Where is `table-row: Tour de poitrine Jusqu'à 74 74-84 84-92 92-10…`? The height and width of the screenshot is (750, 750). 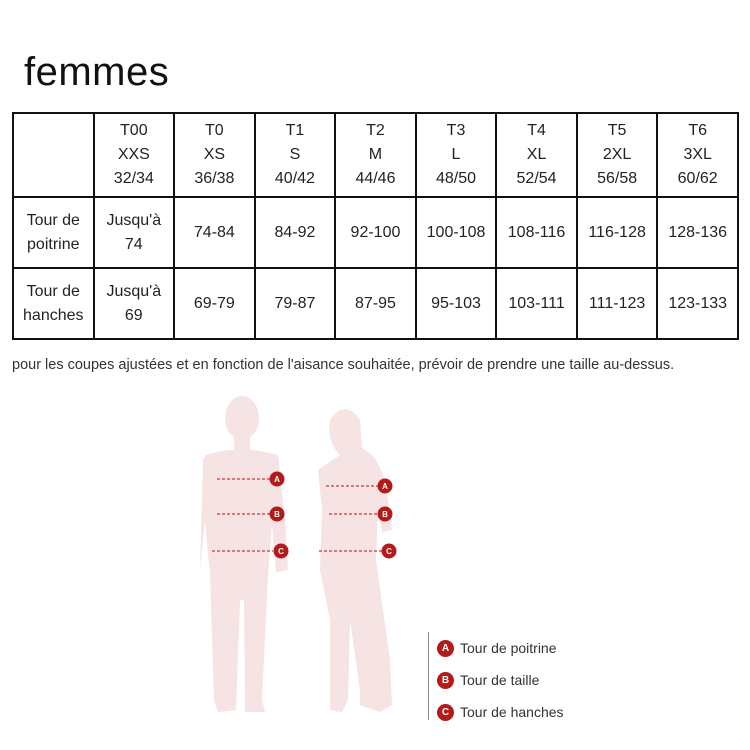 table-row: Tour de poitrine Jusqu'à 74 74-84 84-92 92-10… is located at coordinates (375, 232).